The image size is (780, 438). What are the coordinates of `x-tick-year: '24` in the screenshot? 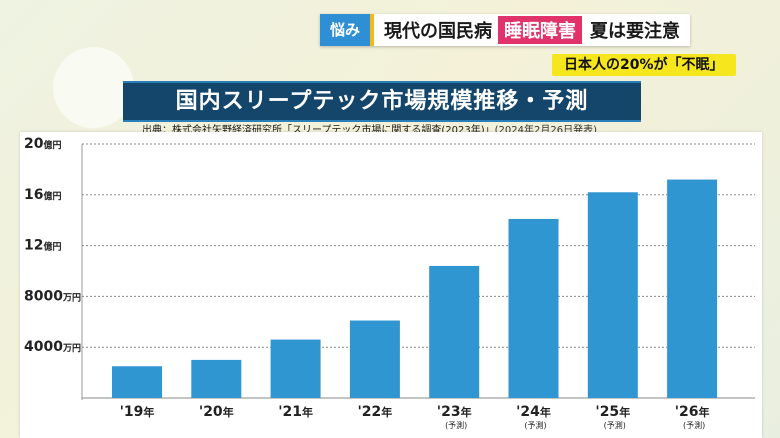 It's located at (528, 412).